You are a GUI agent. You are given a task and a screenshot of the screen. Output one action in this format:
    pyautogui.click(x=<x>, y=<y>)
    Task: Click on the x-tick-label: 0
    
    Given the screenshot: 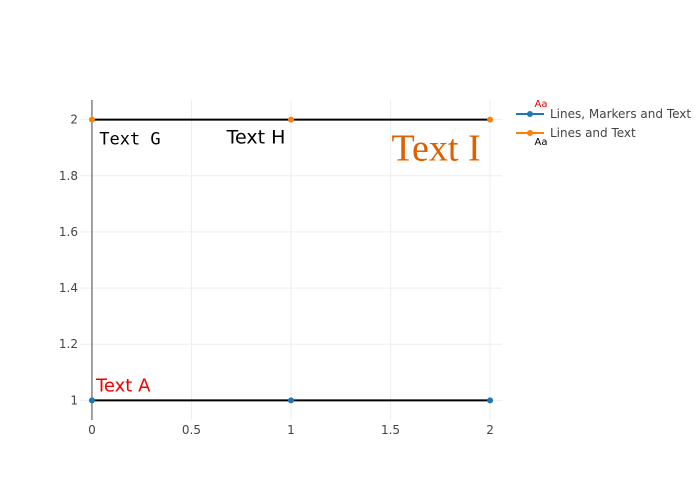 What is the action you would take?
    pyautogui.click(x=92, y=430)
    